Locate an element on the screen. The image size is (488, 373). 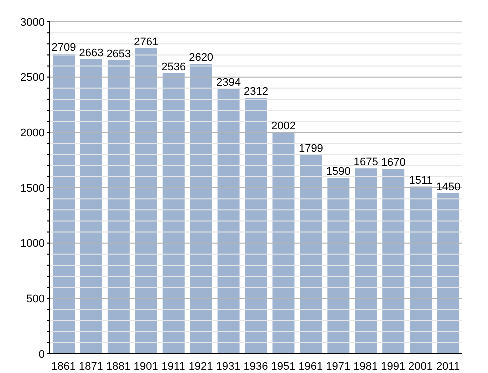
y-tick-label: 2500 is located at coordinates (32, 78).